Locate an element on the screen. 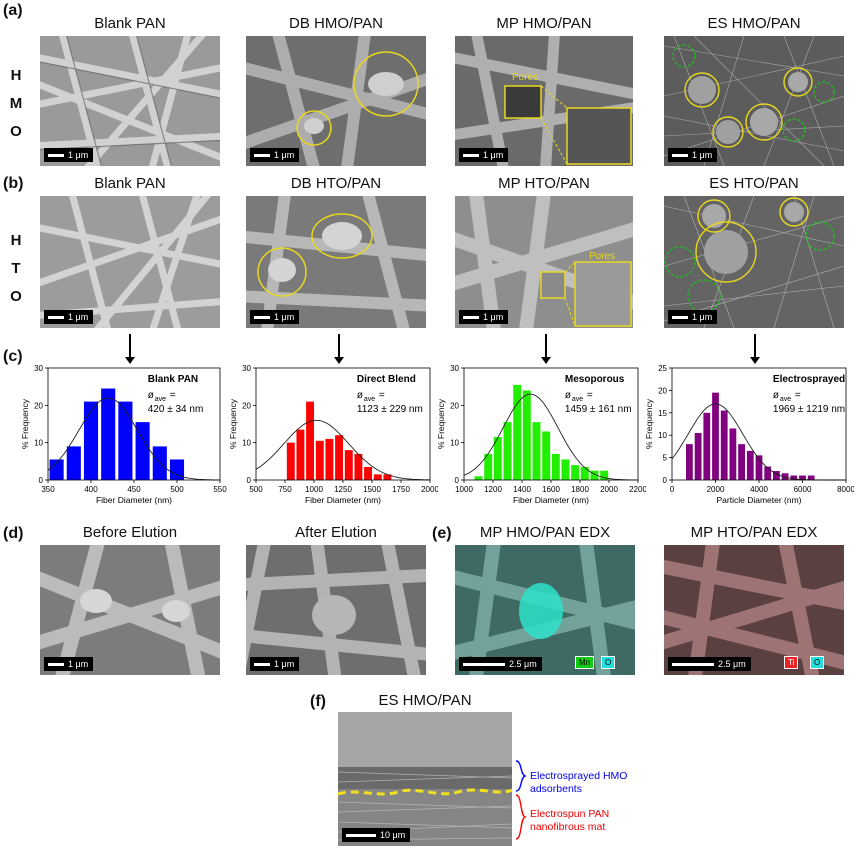 The width and height of the screenshot is (864, 855). down-arrow-icon is located at coordinates (130, 349).